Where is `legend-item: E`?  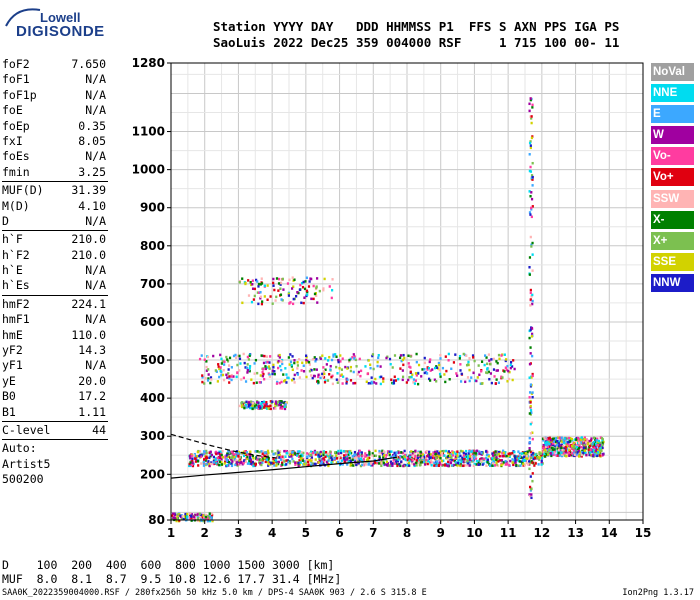 legend-item: E is located at coordinates (672, 114).